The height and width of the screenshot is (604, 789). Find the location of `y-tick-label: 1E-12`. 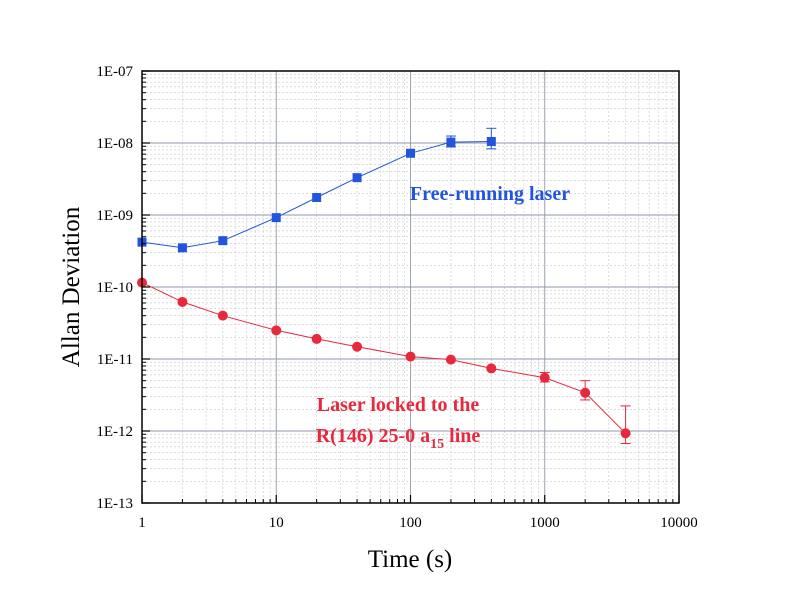

y-tick-label: 1E-12 is located at coordinates (114, 432).